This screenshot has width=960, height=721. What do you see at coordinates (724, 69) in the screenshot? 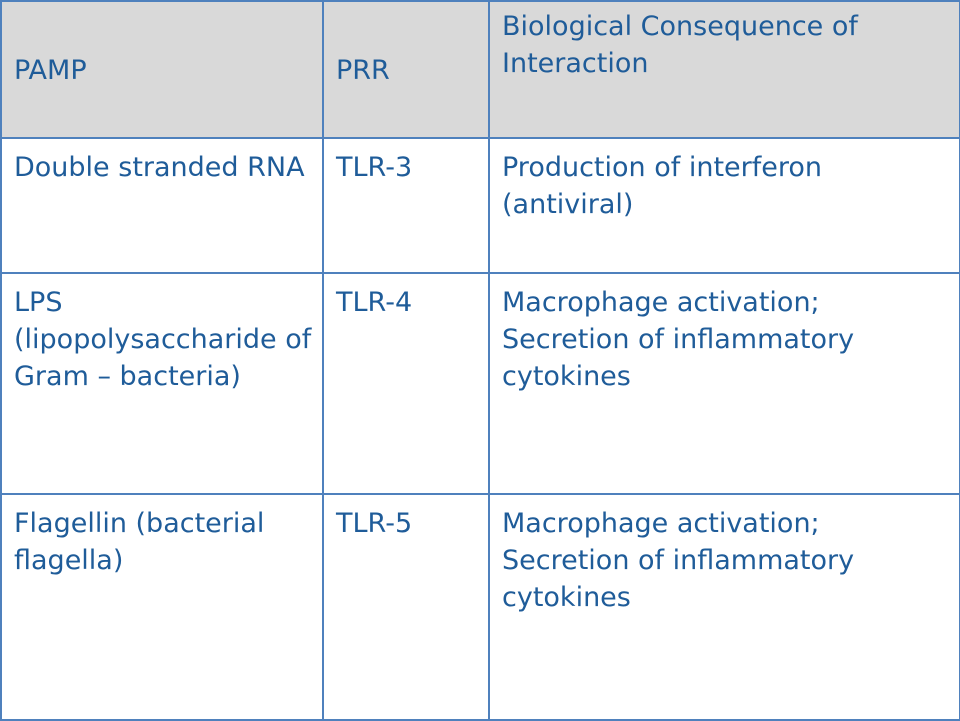
I see `header-cell: Biological Consequence of Interaction` at bounding box center [724, 69].